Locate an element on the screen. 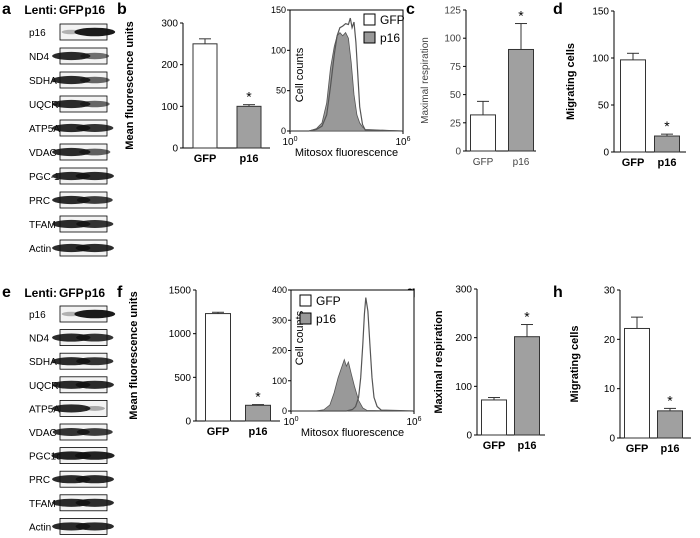 This screenshot has height=538, width=700. y-axis-label: Mean fluorescence units is located at coordinates (134, 355).